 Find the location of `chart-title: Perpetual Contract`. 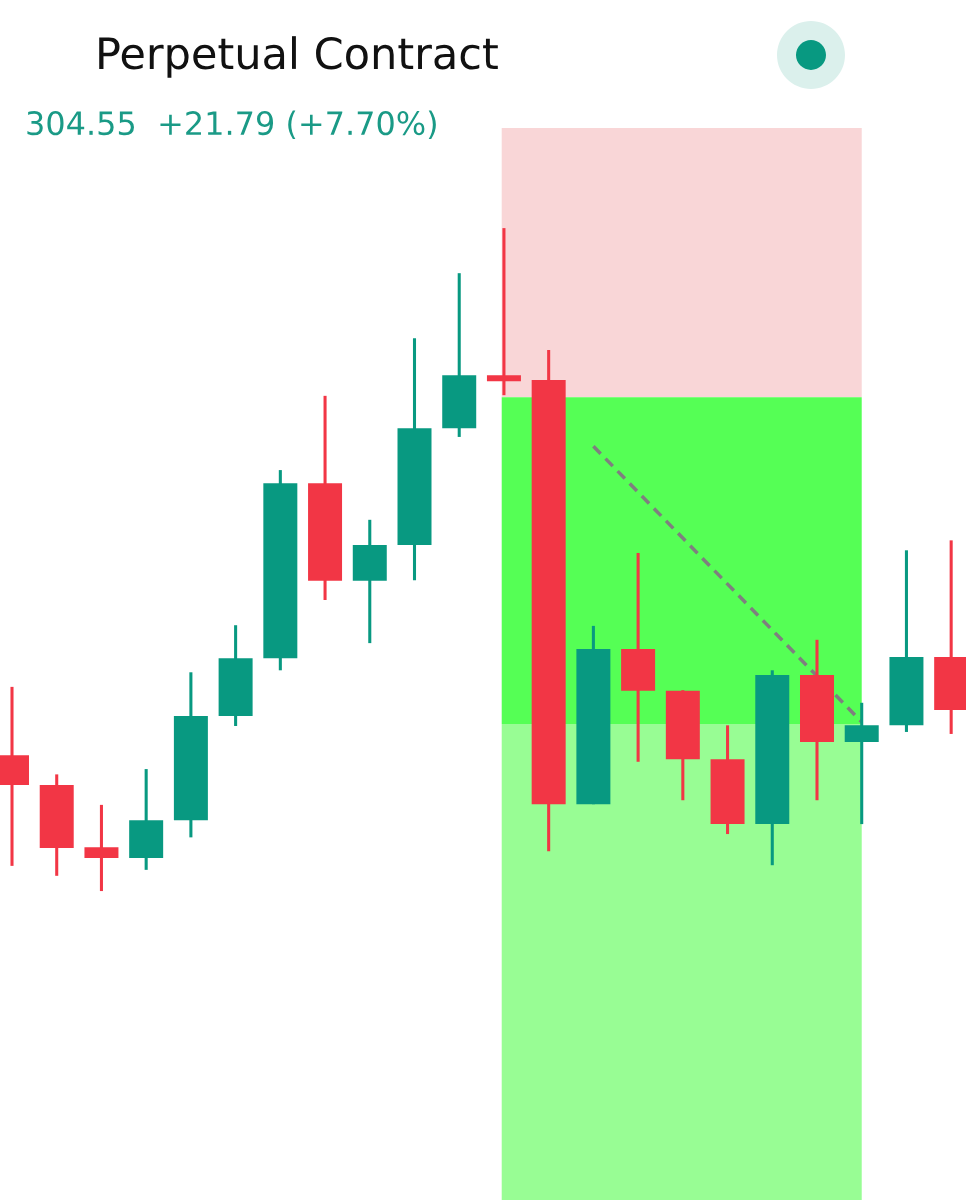

chart-title: Perpetual Contract is located at coordinates (298, 57).